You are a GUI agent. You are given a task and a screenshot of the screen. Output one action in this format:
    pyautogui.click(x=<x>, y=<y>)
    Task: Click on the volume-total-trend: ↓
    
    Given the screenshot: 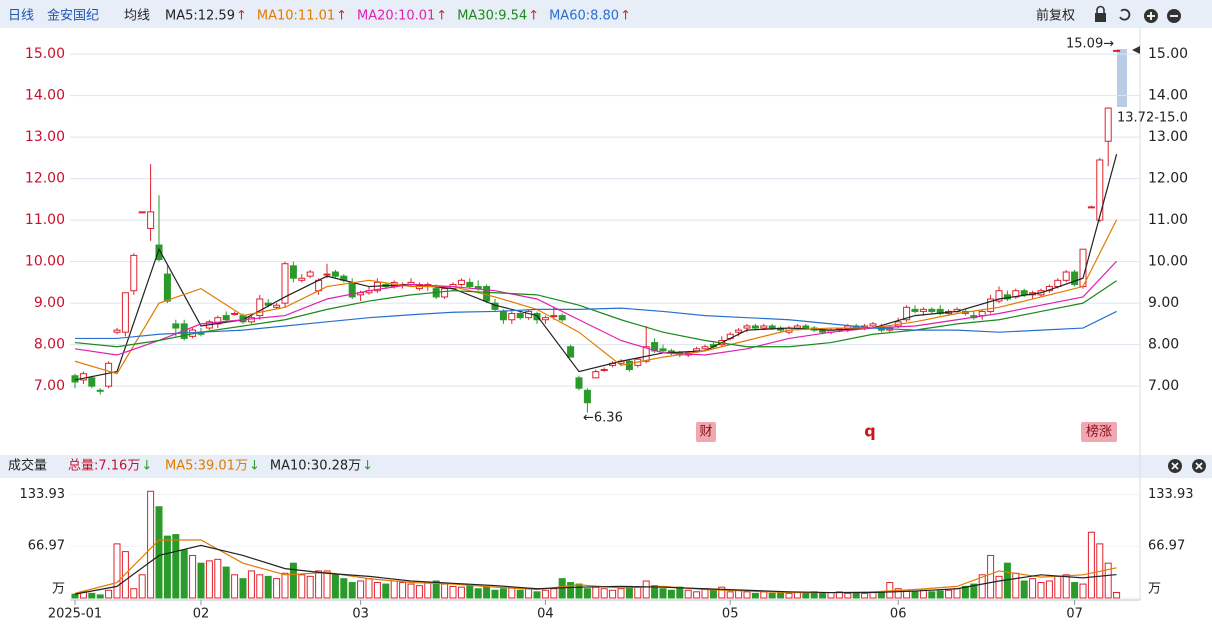 What is the action you would take?
    pyautogui.click(x=146, y=466)
    